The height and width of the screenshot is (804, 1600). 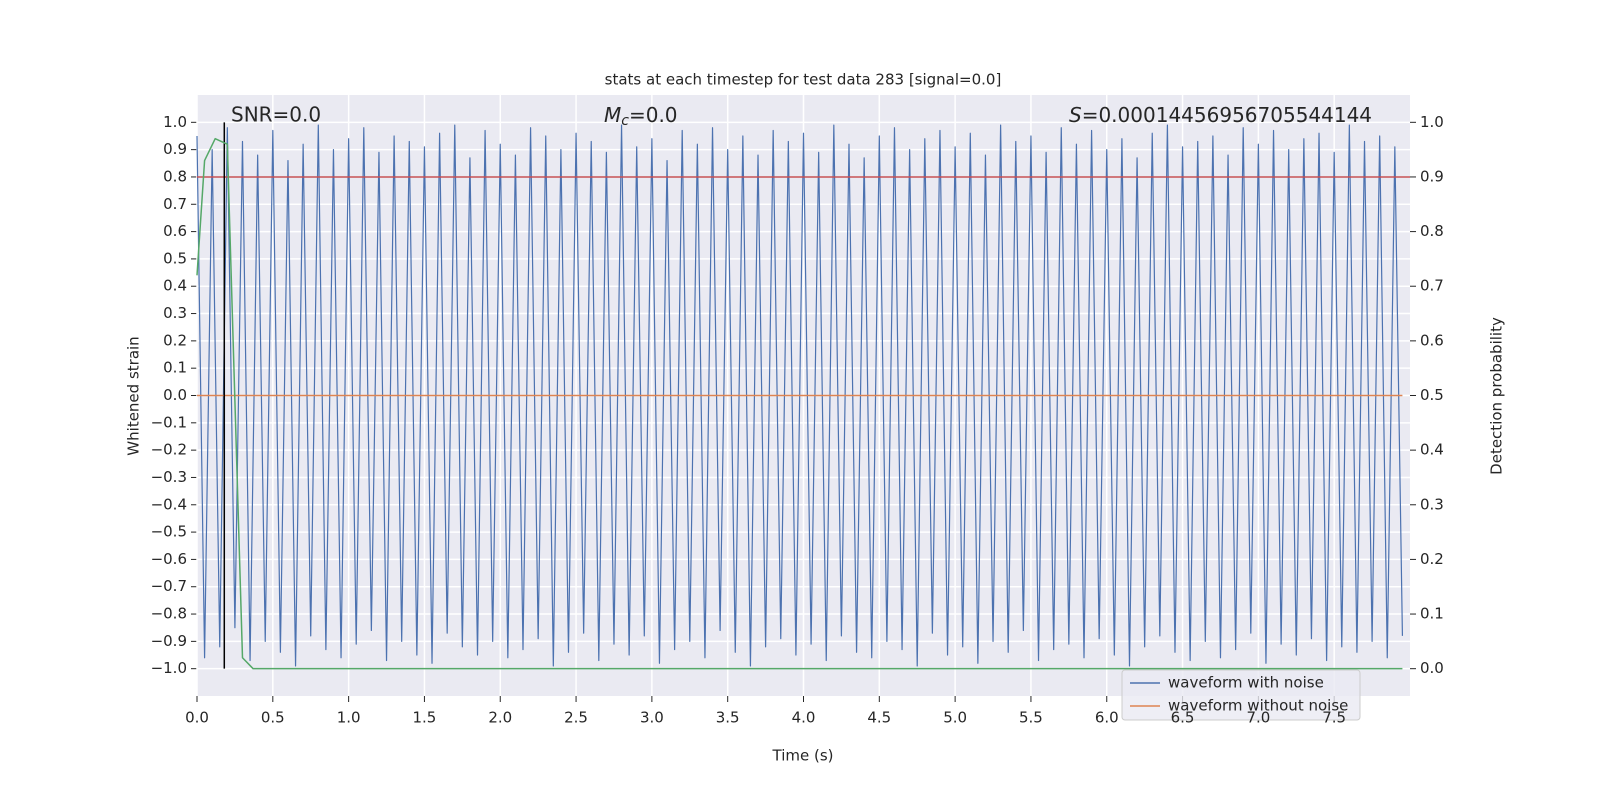 What do you see at coordinates (612, 115) in the screenshot?
I see `mc-symbol: M` at bounding box center [612, 115].